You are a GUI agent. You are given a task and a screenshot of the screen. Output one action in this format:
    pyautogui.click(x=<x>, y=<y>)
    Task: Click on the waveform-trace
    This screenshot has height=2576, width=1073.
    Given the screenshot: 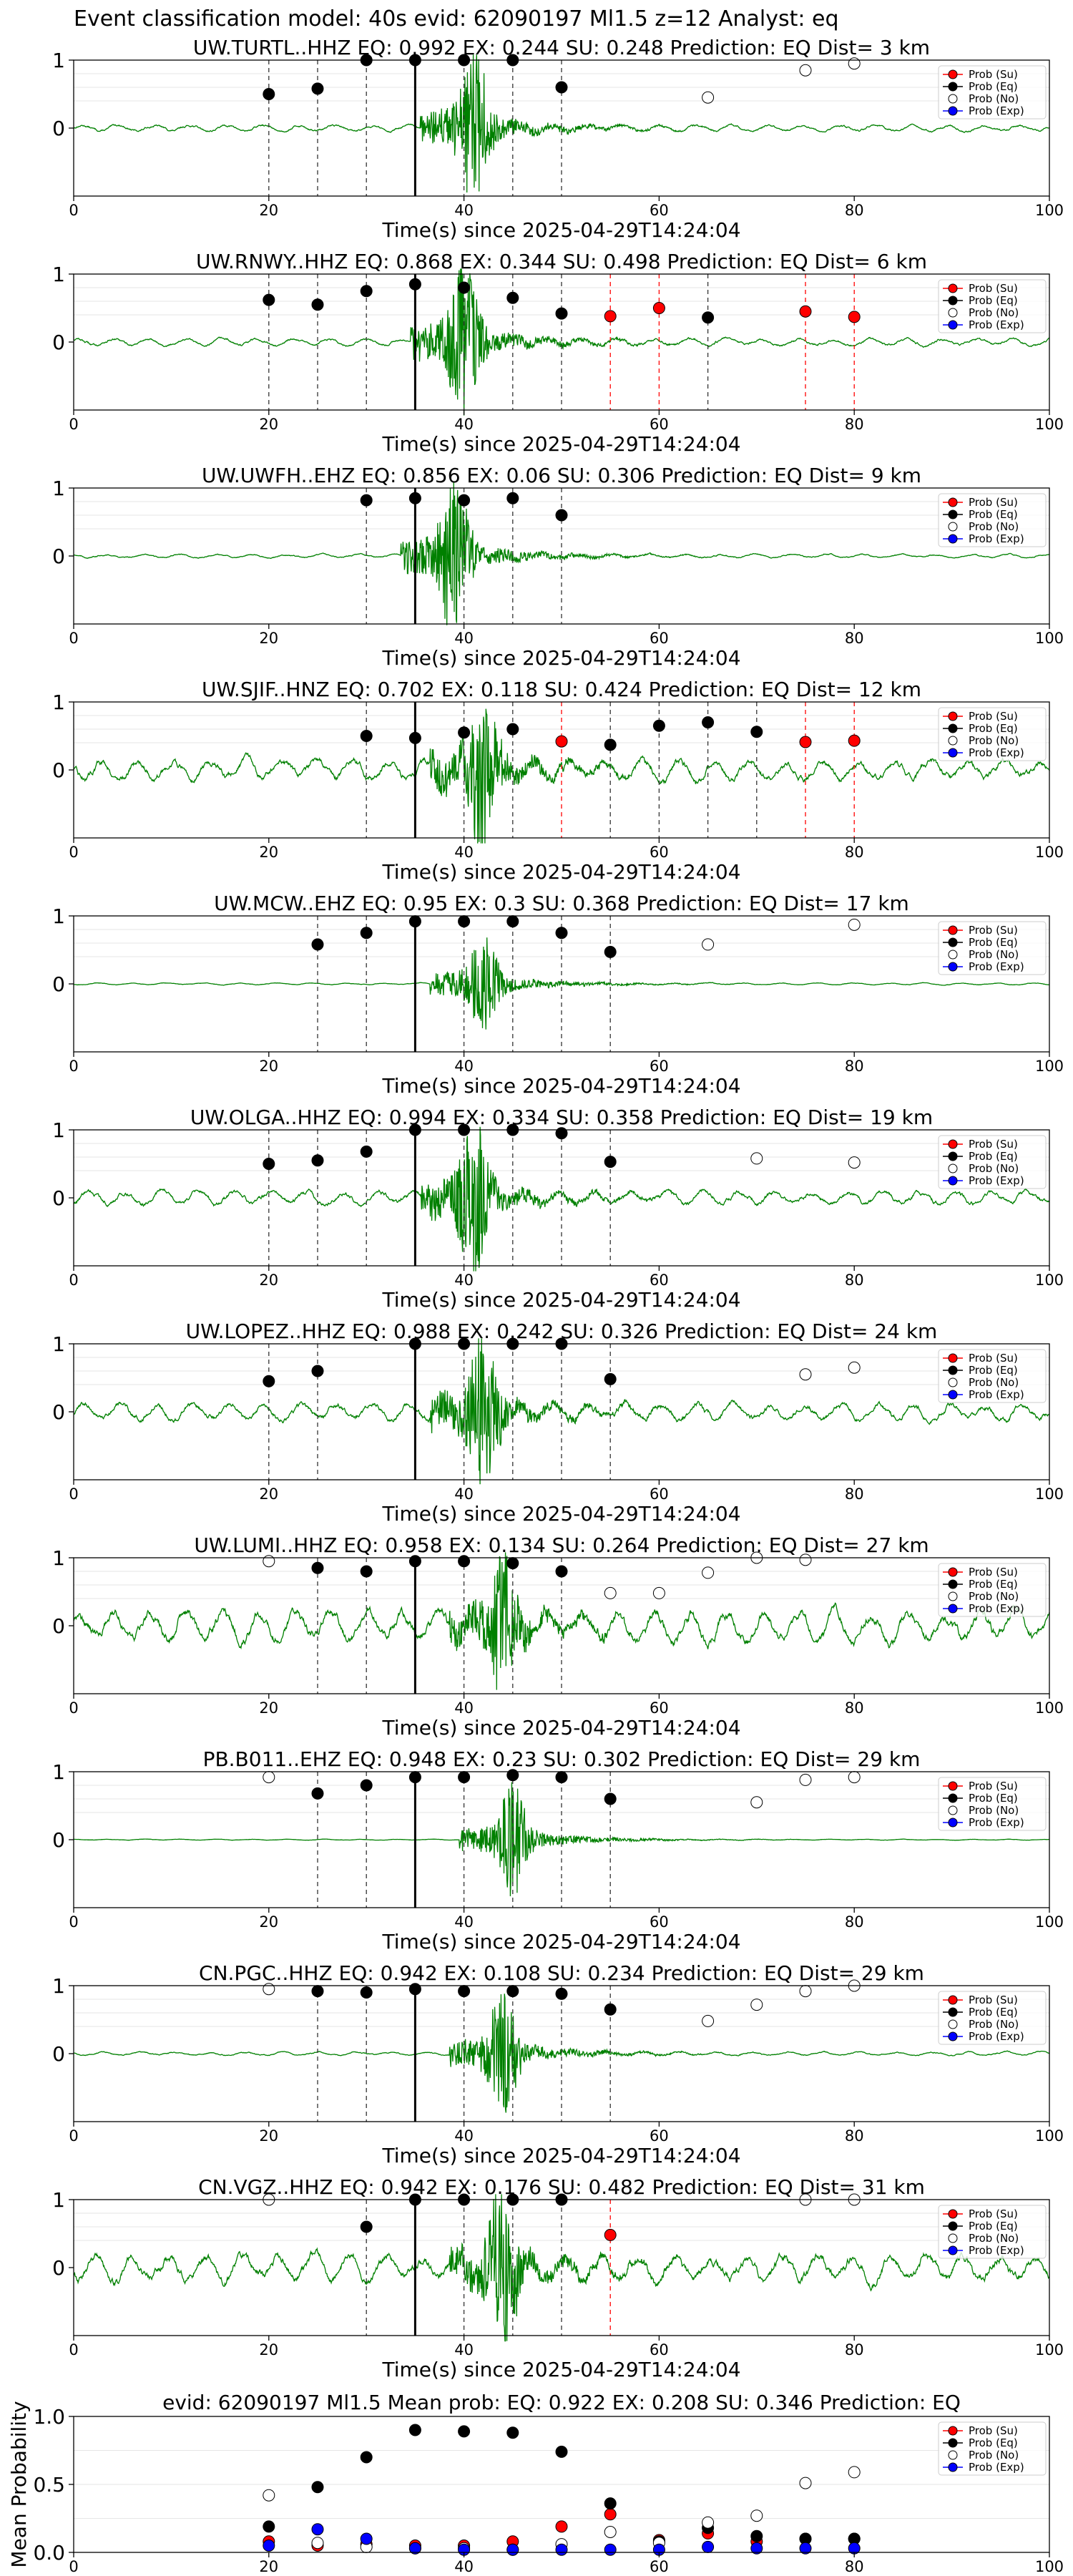 What is the action you would take?
    pyautogui.click(x=561, y=123)
    